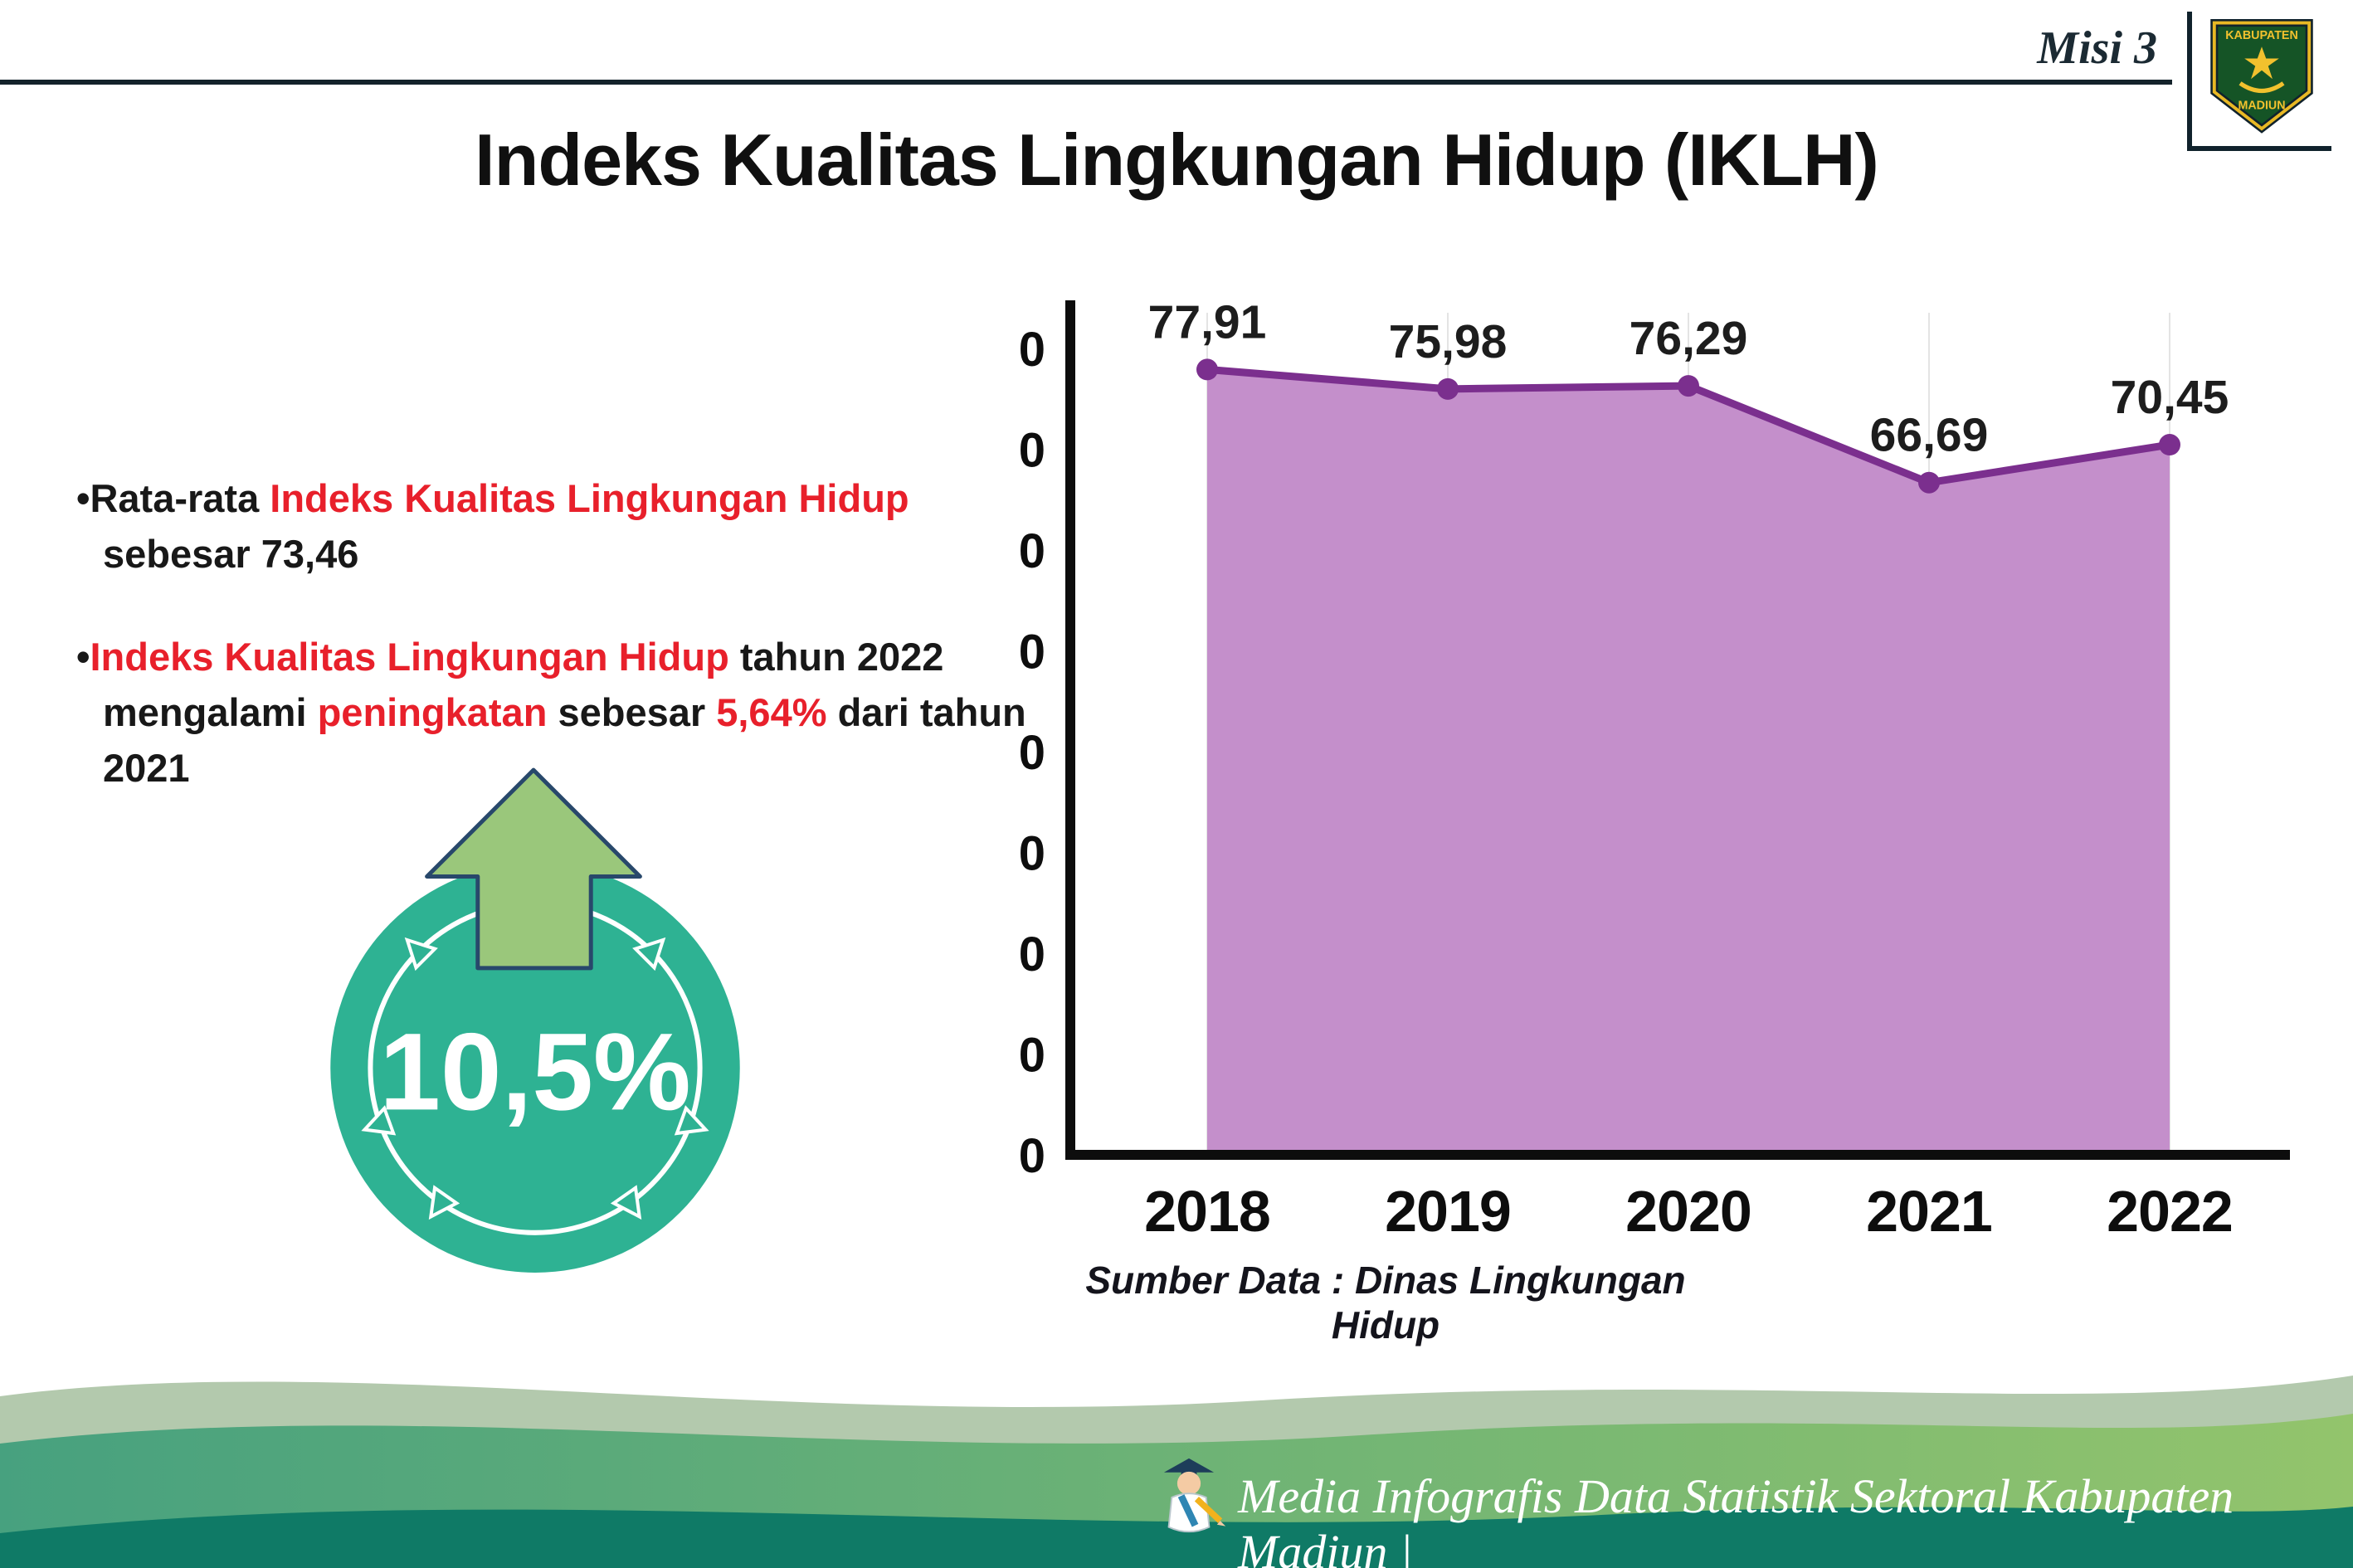 The image size is (2353, 1568). What do you see at coordinates (2261, 35) in the screenshot?
I see `logo-top-text: KABUPATEN` at bounding box center [2261, 35].